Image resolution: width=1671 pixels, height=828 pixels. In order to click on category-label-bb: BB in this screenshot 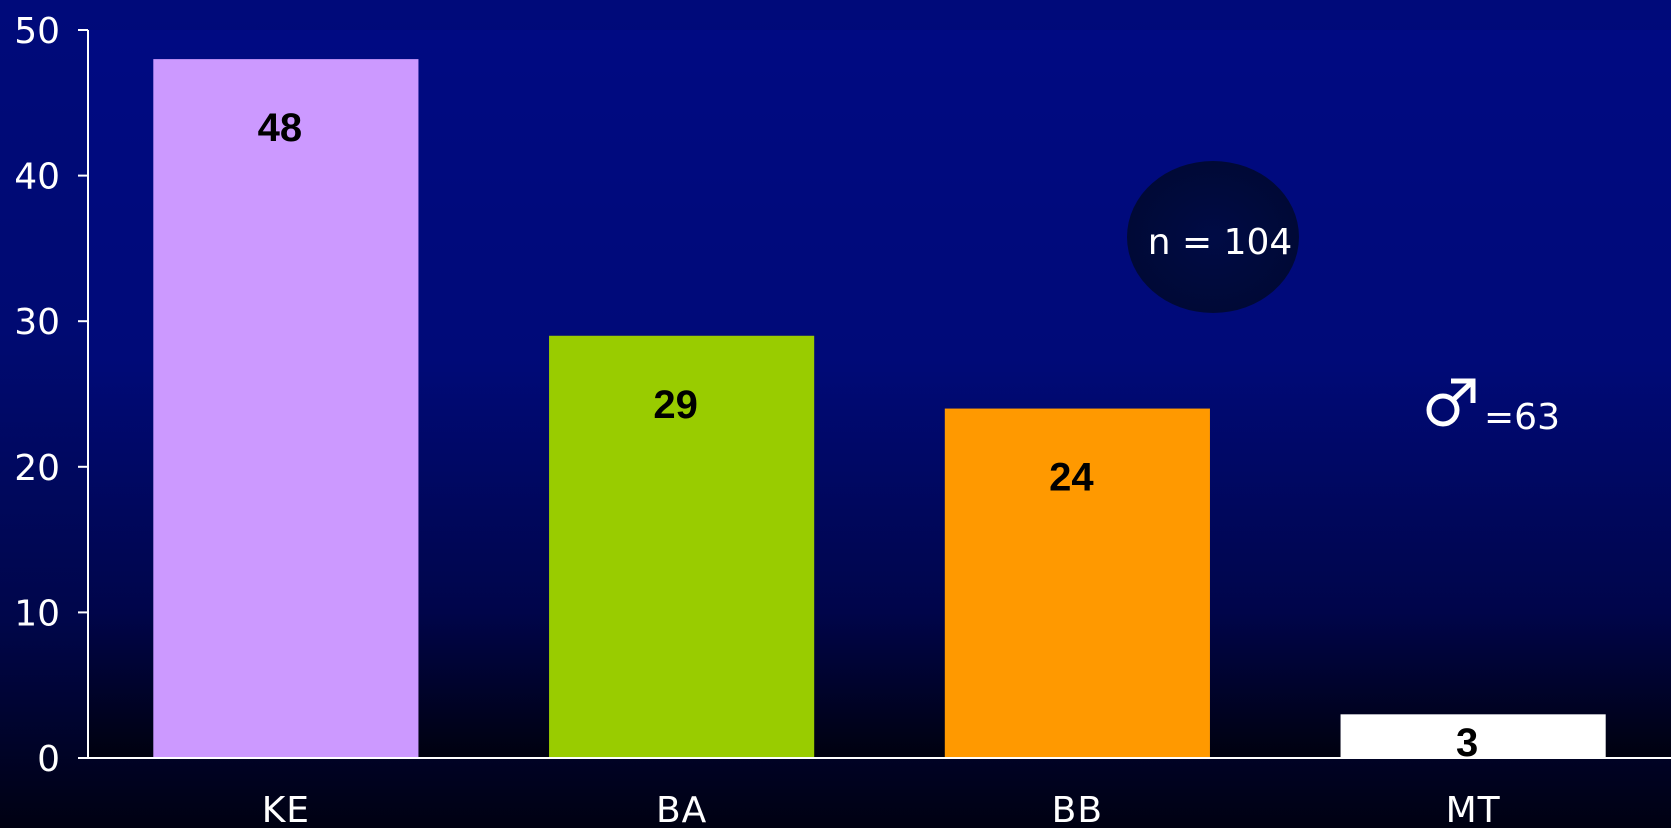, I will do `click(1077, 809)`.